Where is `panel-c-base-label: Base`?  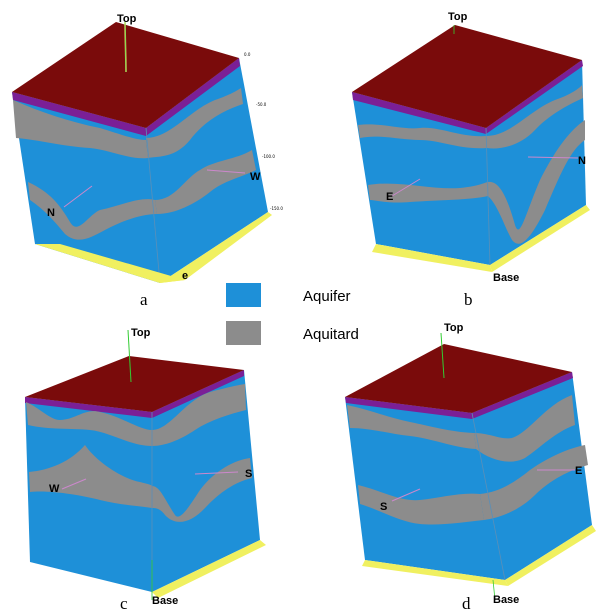
panel-c-base-label: Base is located at coordinates (165, 601).